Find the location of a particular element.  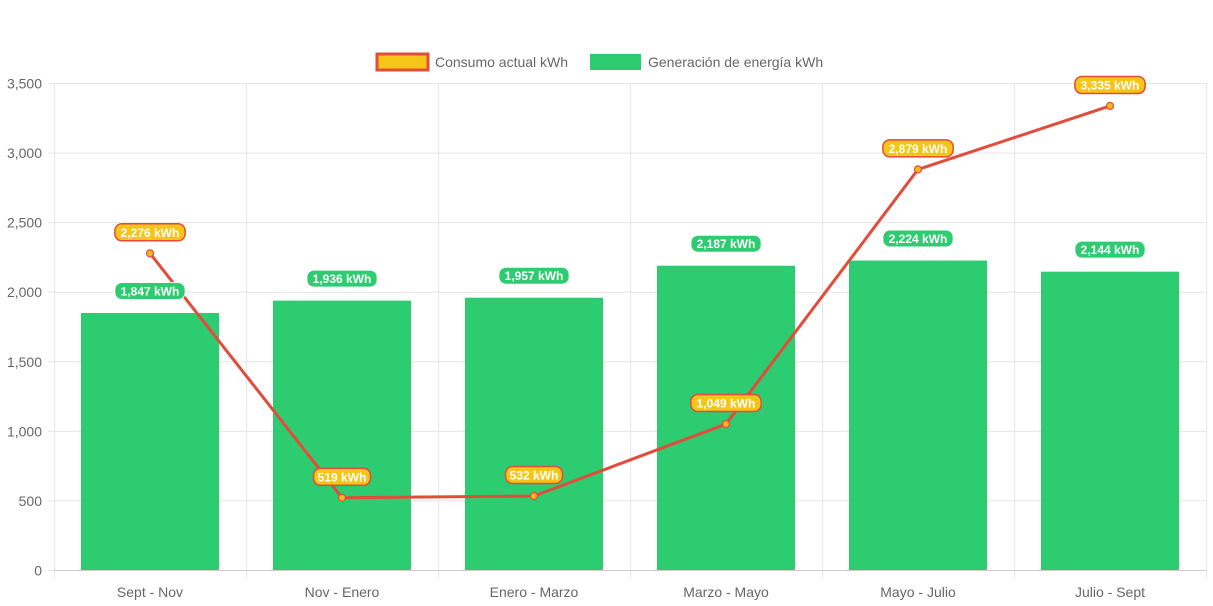

x-tick-label: Marzo - Mayo is located at coordinates (726, 592).